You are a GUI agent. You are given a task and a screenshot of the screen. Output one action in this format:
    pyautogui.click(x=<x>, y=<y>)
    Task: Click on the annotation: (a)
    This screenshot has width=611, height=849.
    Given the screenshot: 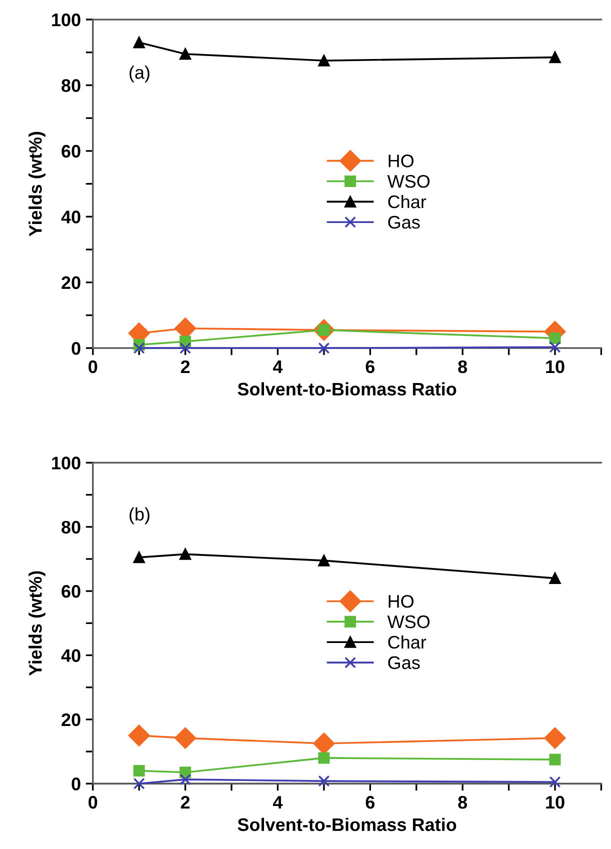 What is the action you would take?
    pyautogui.click(x=140, y=74)
    